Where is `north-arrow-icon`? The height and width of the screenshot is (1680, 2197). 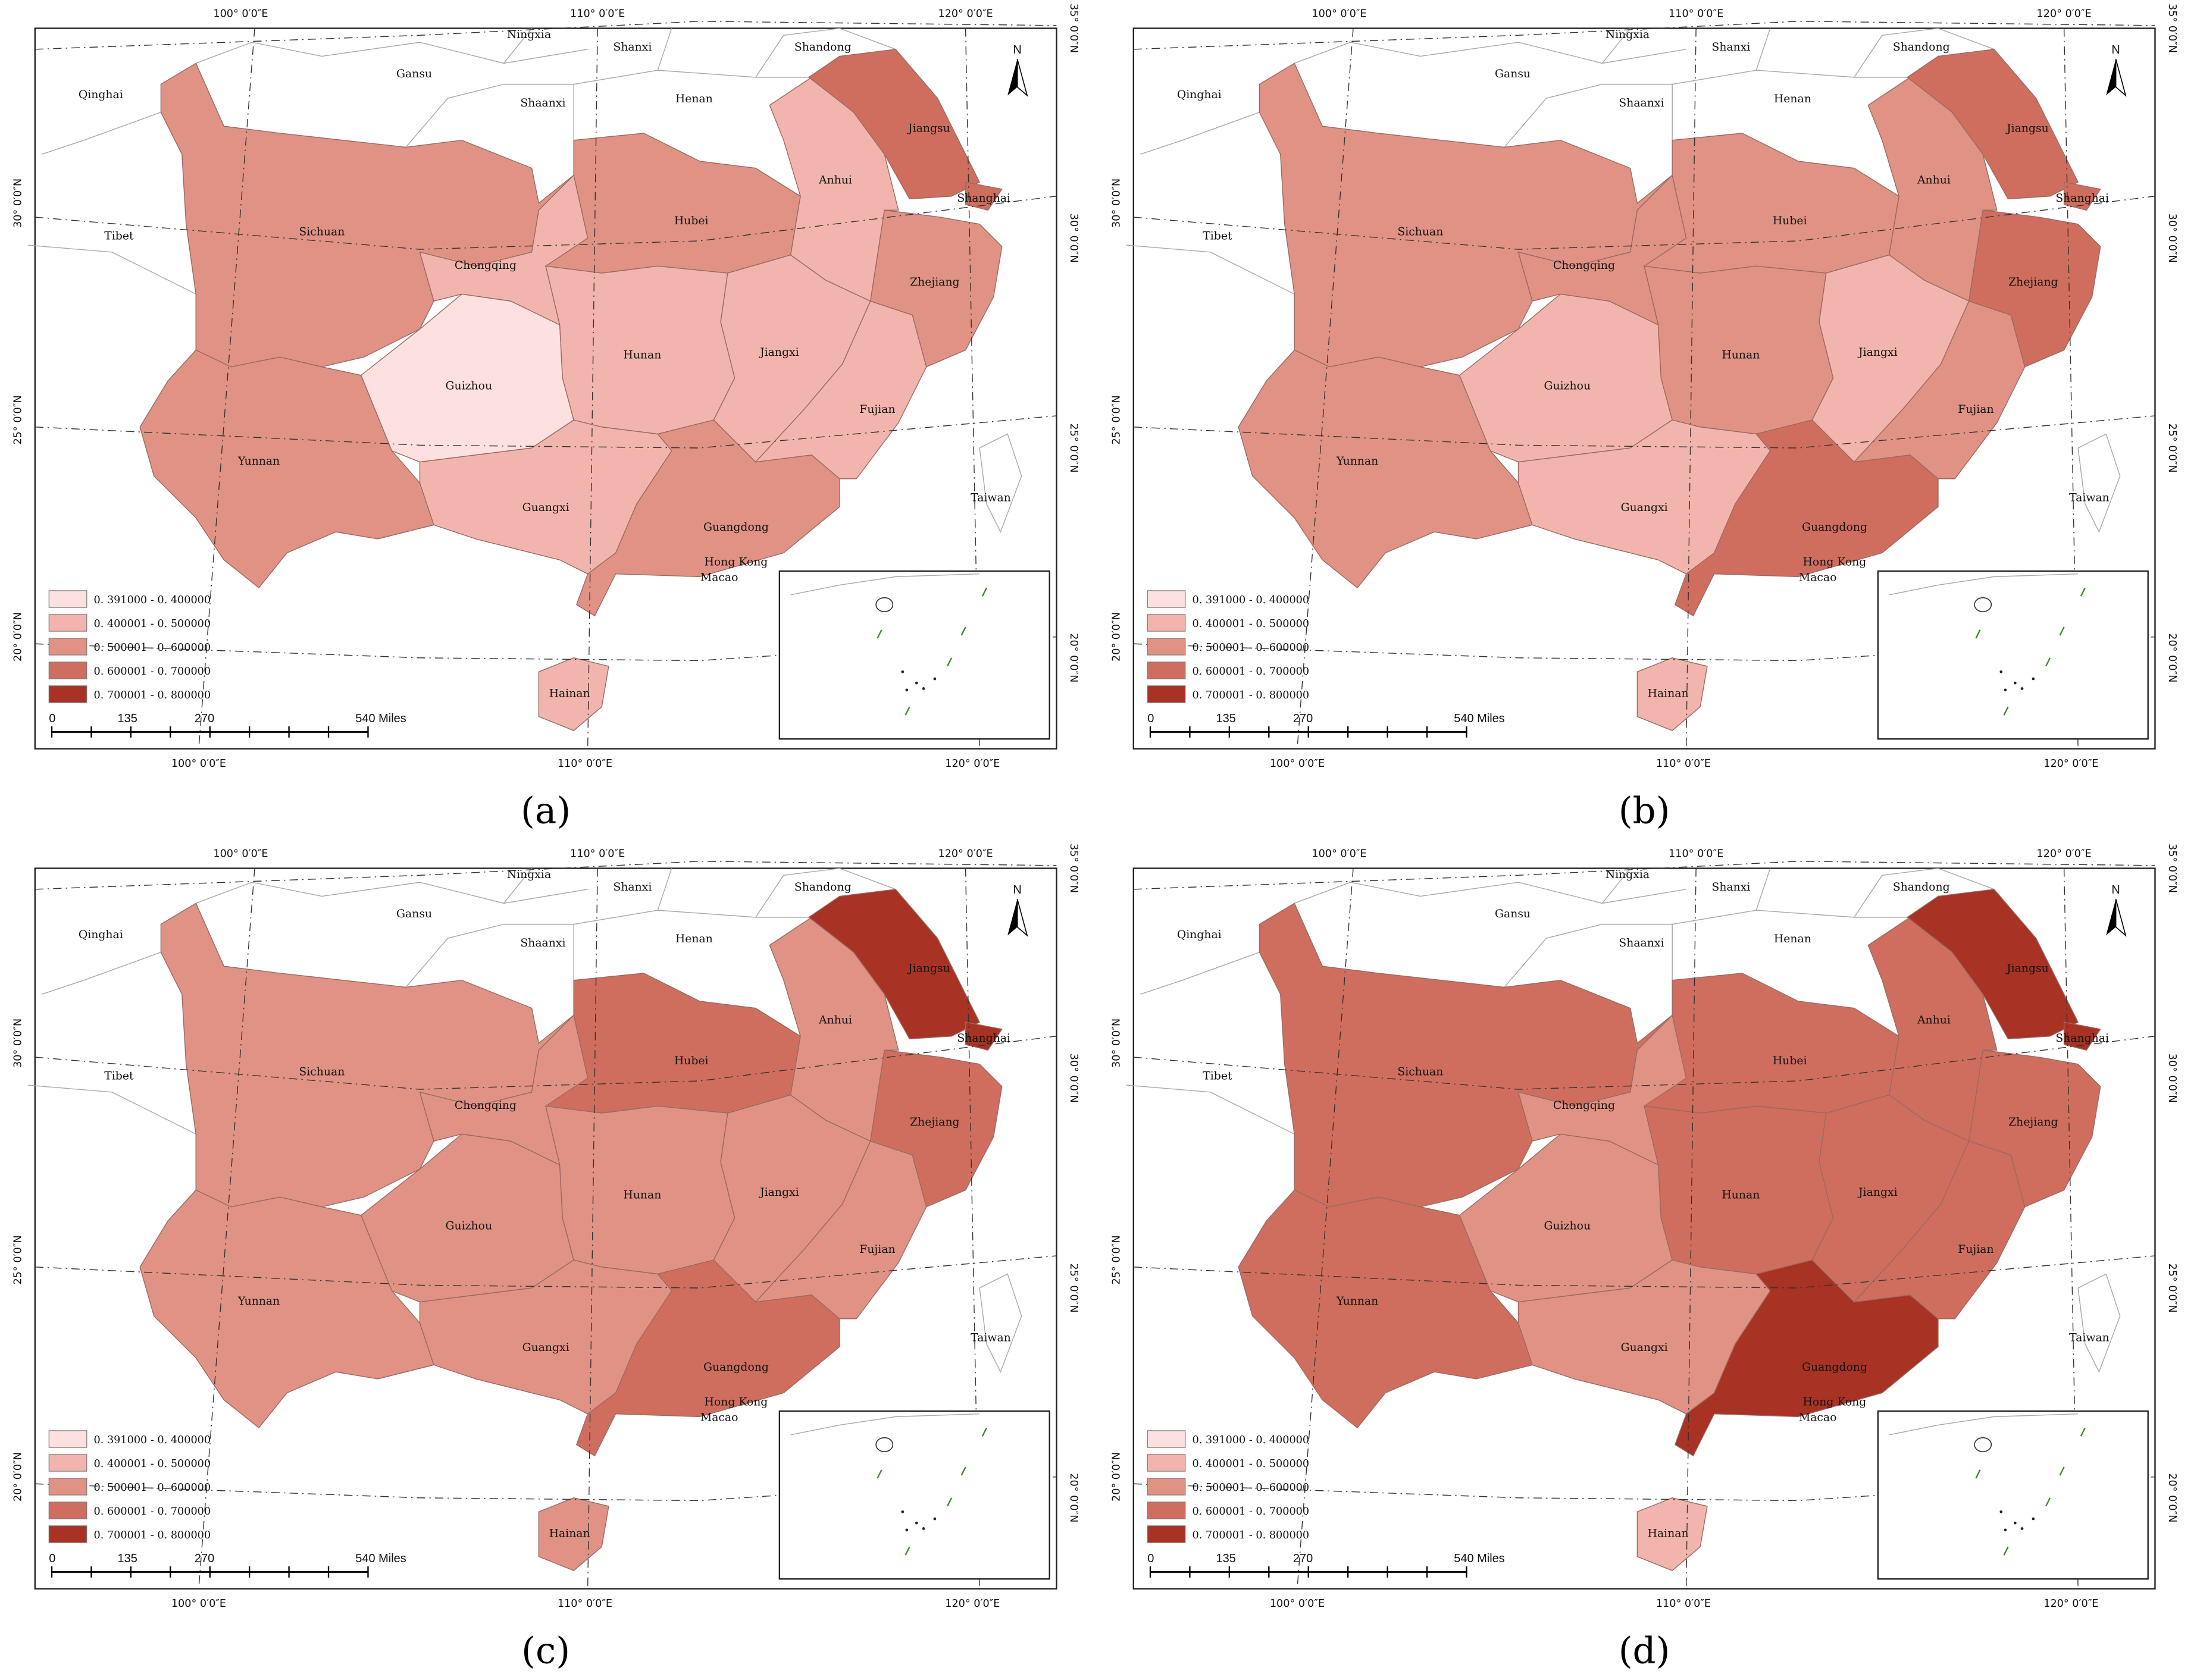 north-arrow-icon is located at coordinates (2111, 917).